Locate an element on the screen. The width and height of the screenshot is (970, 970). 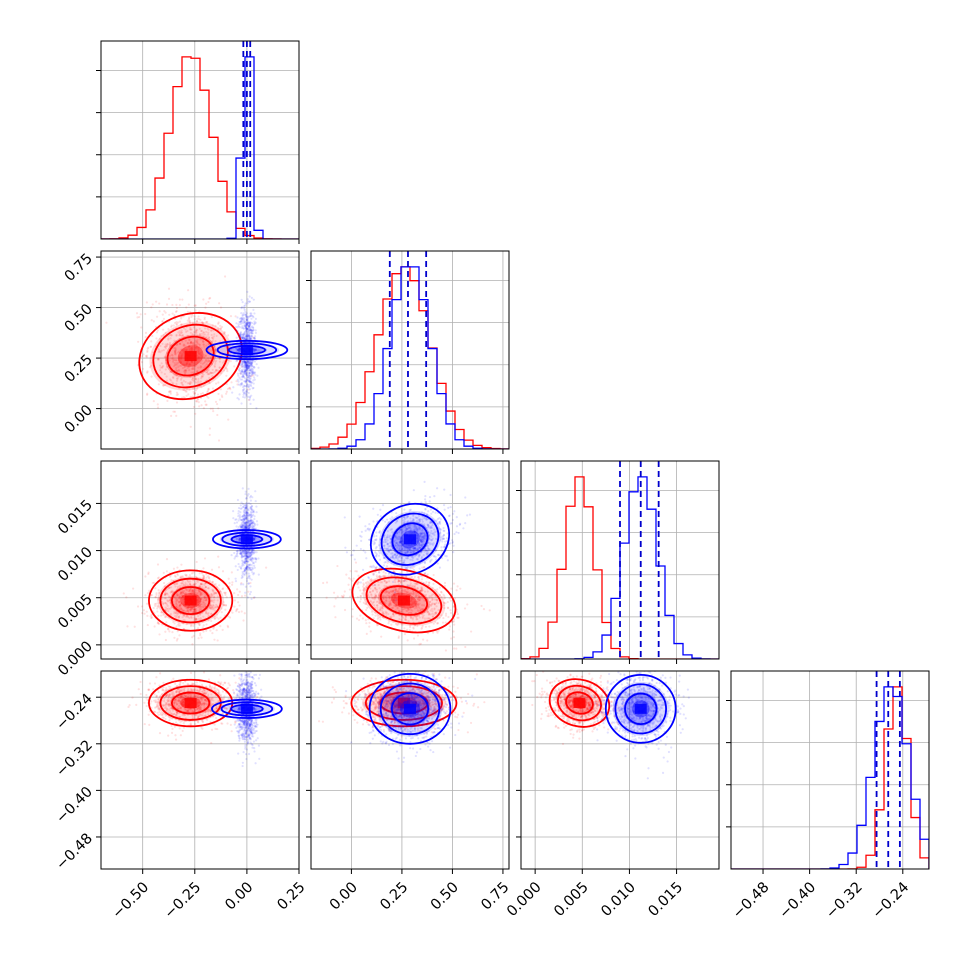
x-tick-label-0-2: 0.00 is located at coordinates (239, 896).